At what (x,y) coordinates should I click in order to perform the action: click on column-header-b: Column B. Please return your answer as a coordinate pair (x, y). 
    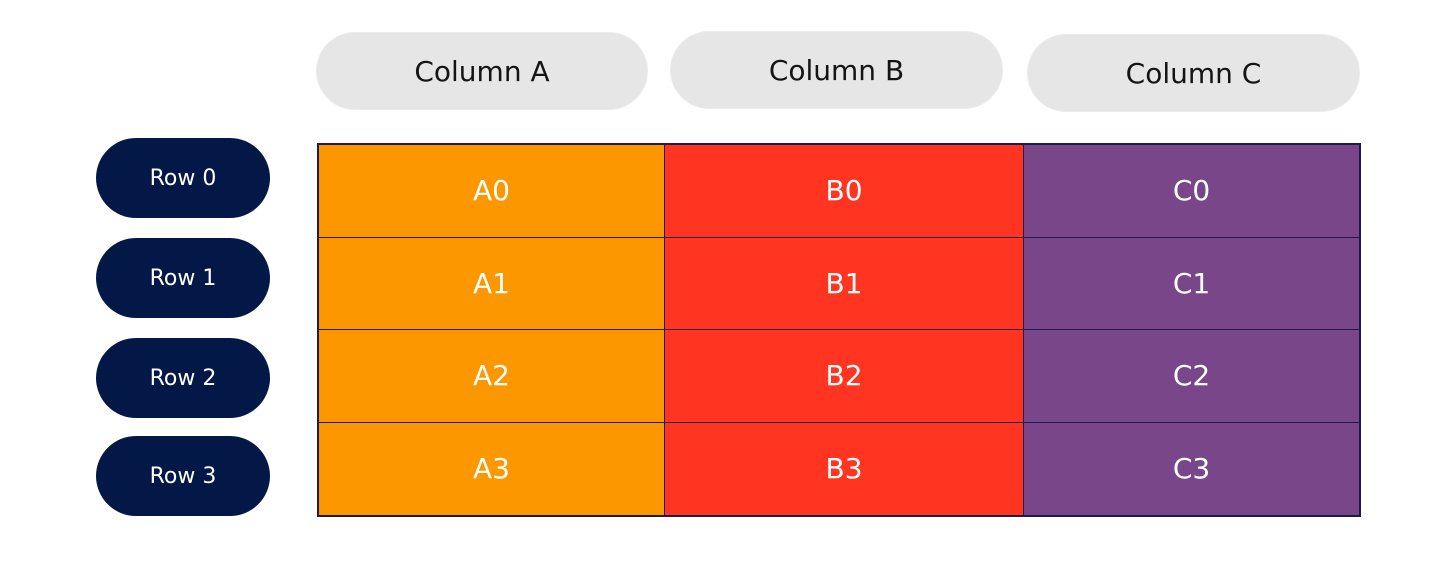
    Looking at the image, I should click on (836, 70).